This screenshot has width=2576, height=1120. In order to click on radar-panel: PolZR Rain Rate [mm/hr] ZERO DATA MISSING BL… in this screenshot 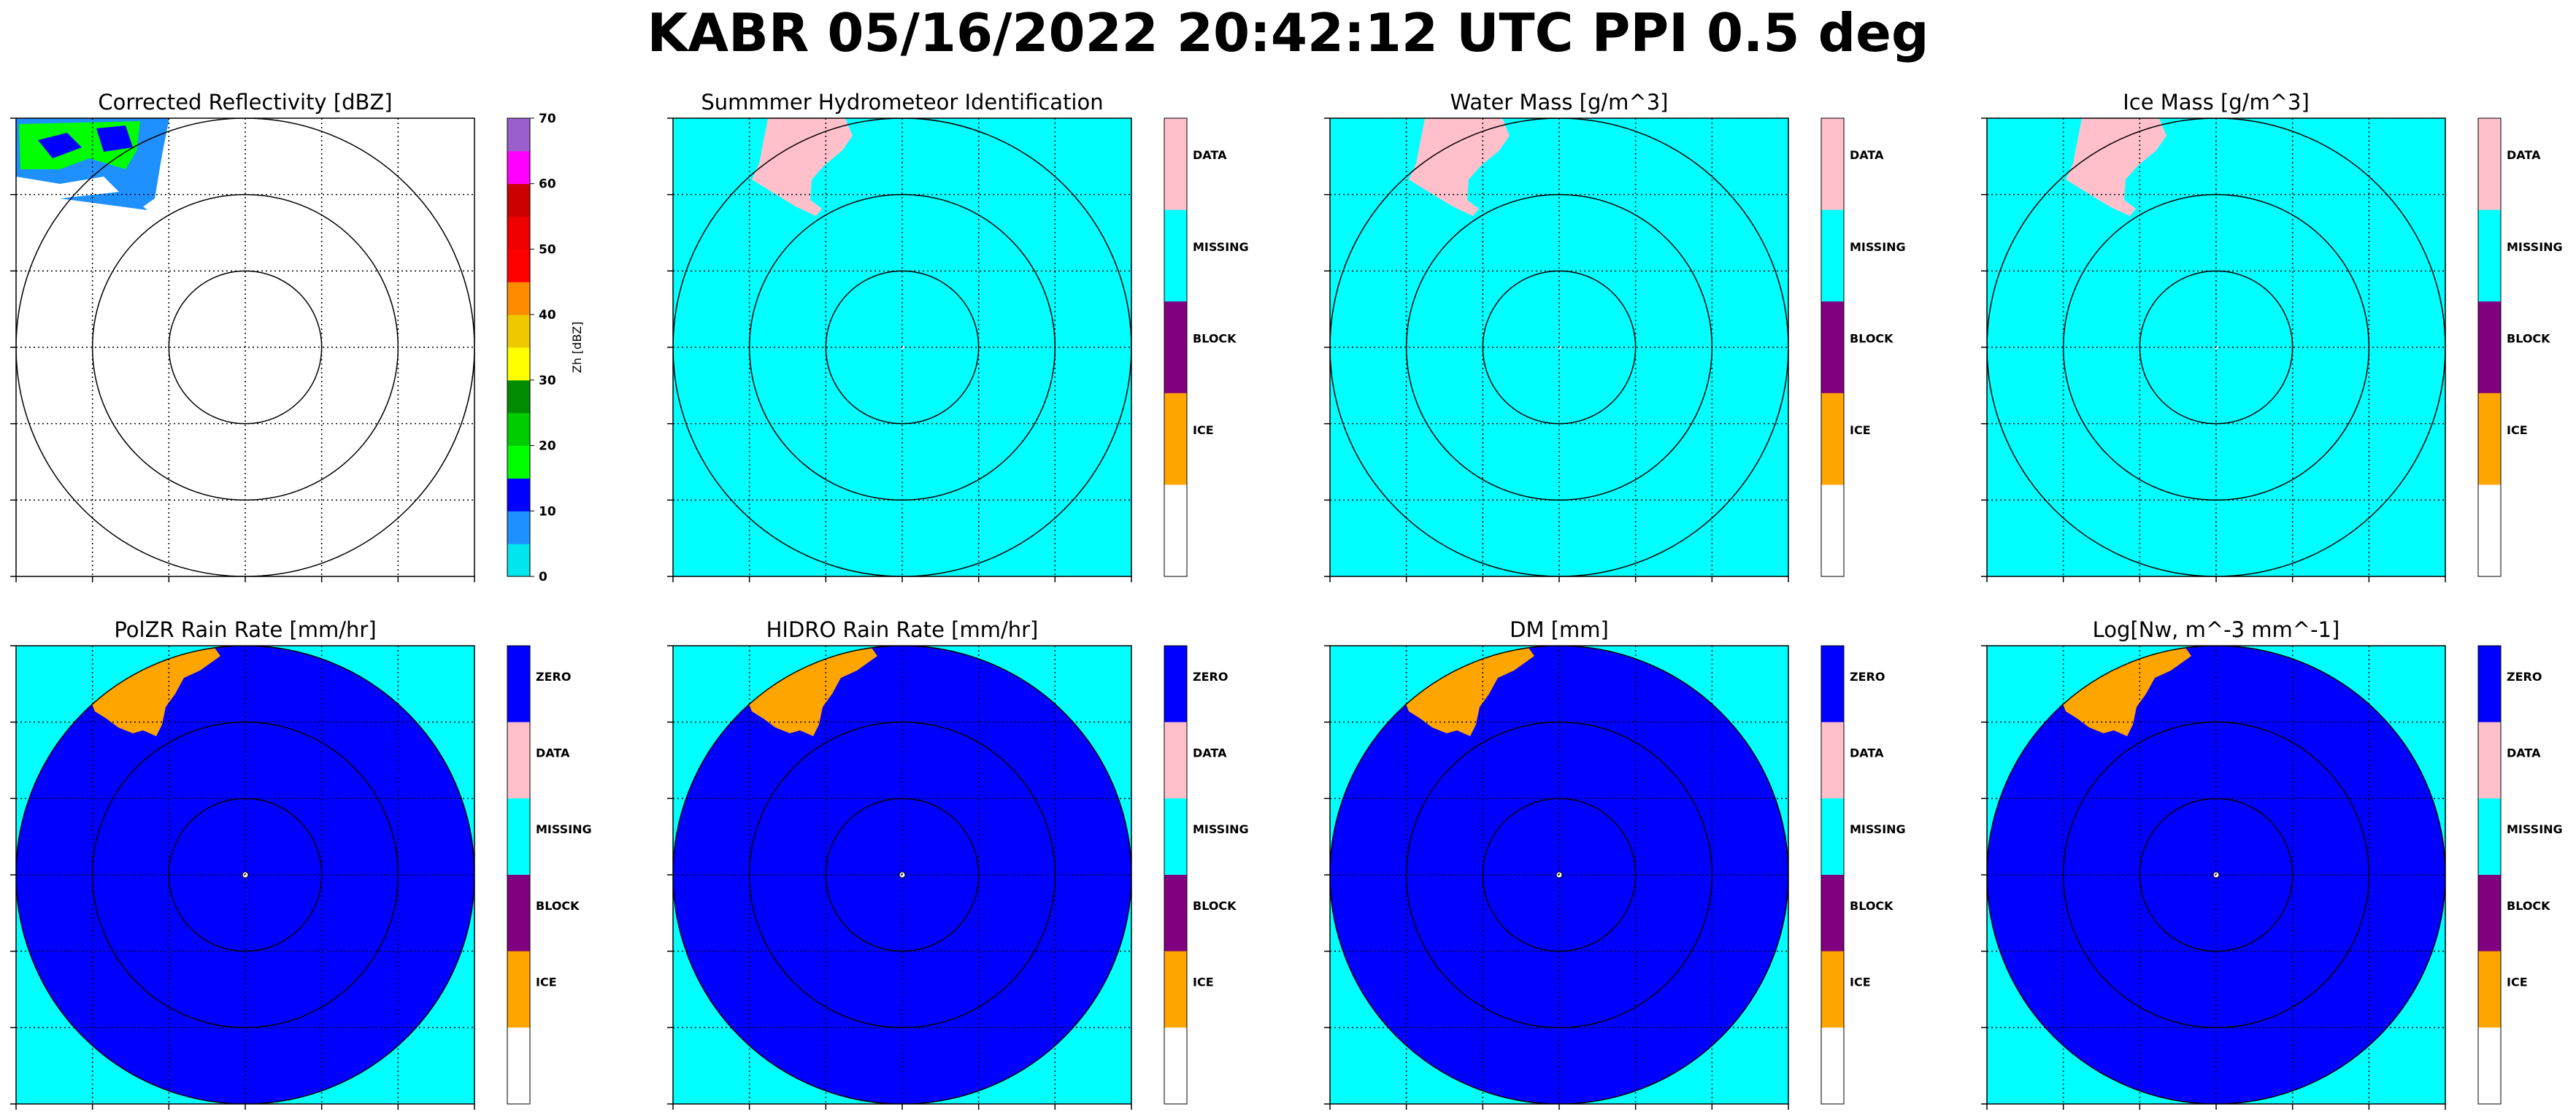, I will do `click(301, 863)`.